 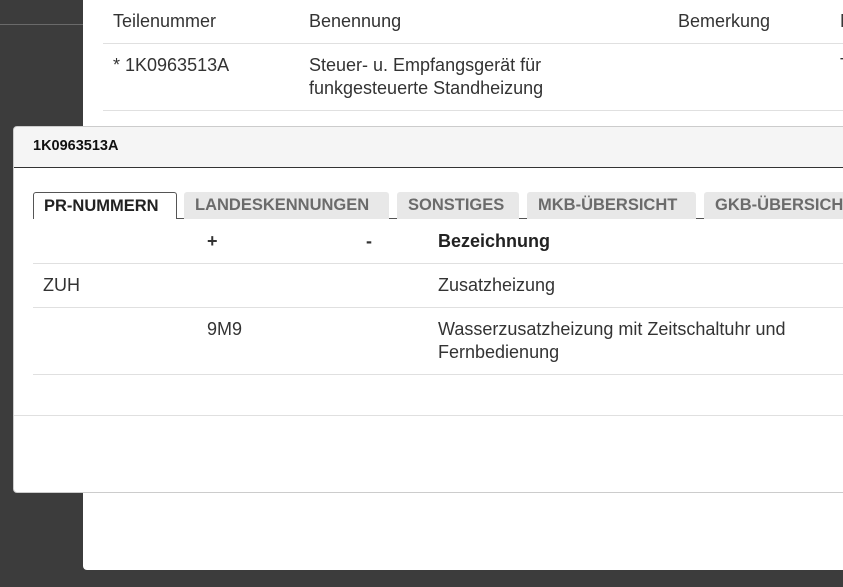 What do you see at coordinates (611, 205) in the screenshot?
I see `tab: MKB-ÜBERSICHT` at bounding box center [611, 205].